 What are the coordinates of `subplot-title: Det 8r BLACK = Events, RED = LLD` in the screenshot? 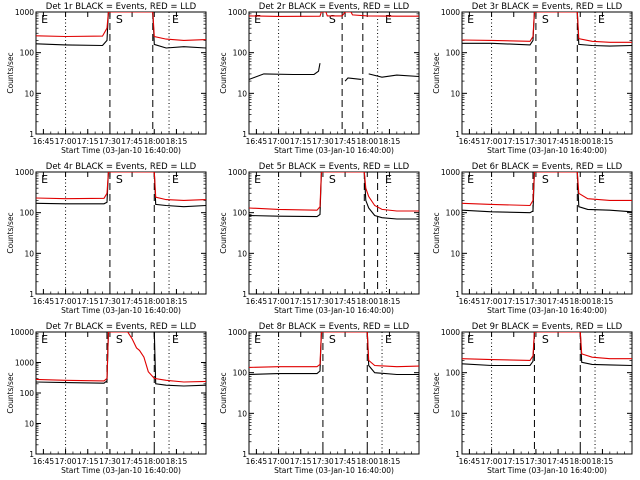 It's located at (334, 327).